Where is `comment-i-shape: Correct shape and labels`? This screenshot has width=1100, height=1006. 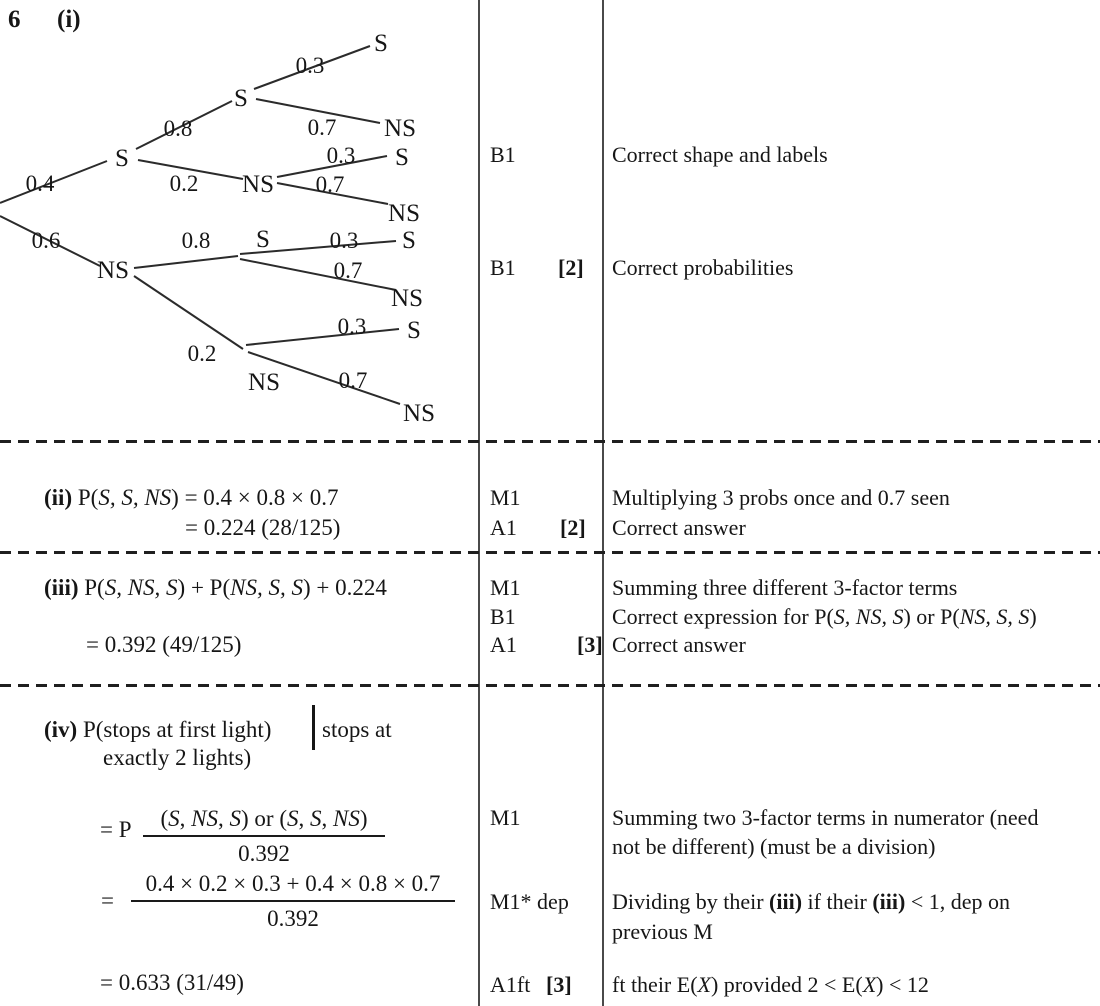 comment-i-shape: Correct shape and labels is located at coordinates (720, 154).